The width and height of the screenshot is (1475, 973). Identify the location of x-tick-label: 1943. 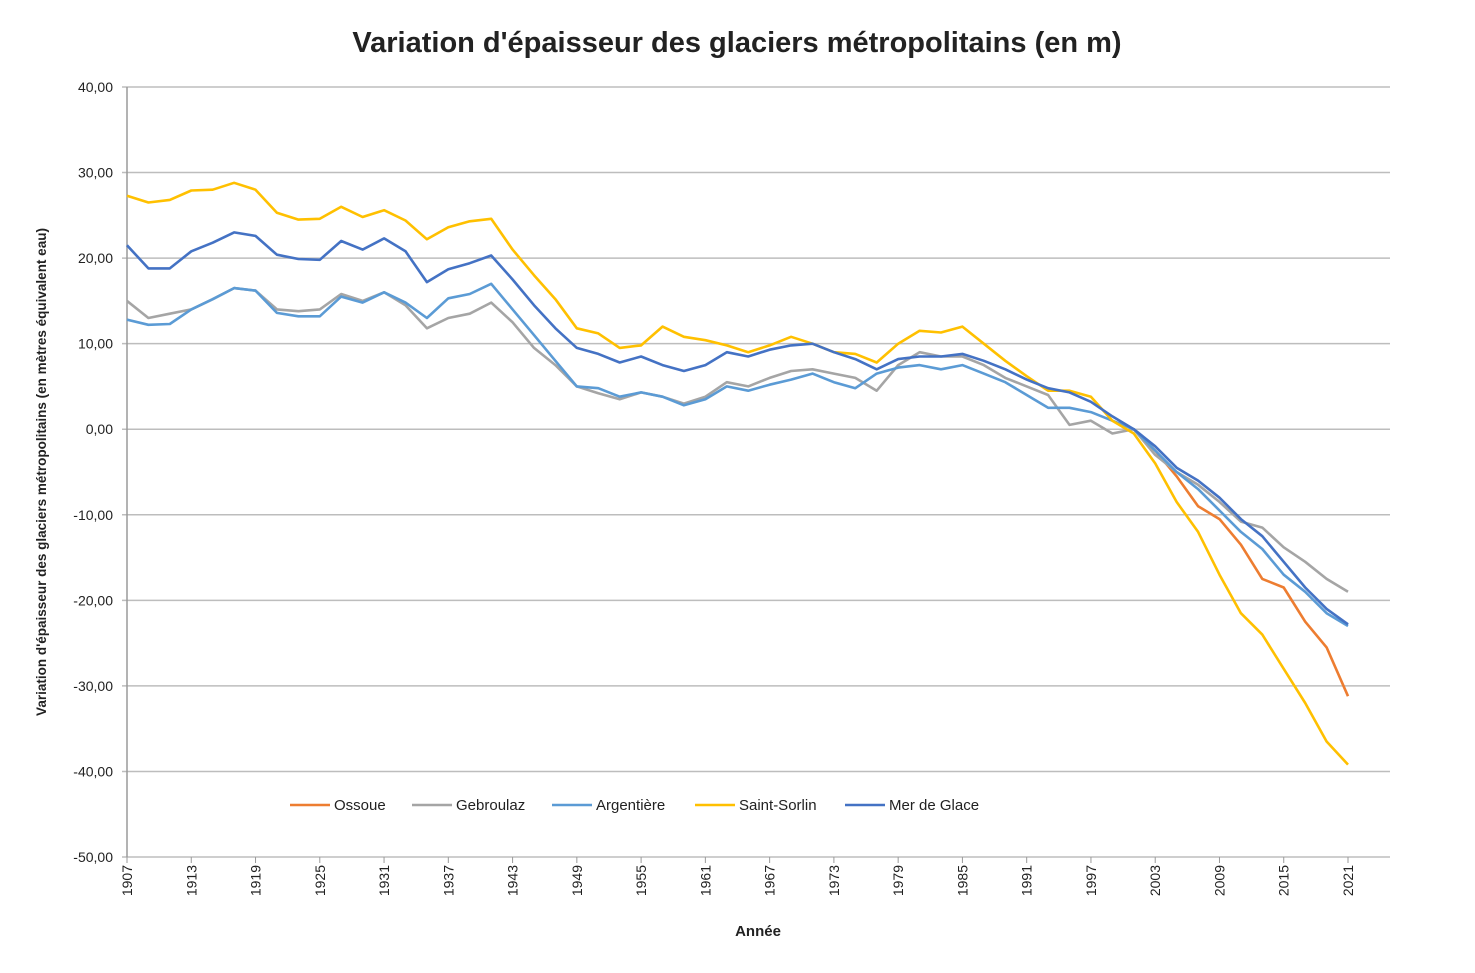
(513, 880).